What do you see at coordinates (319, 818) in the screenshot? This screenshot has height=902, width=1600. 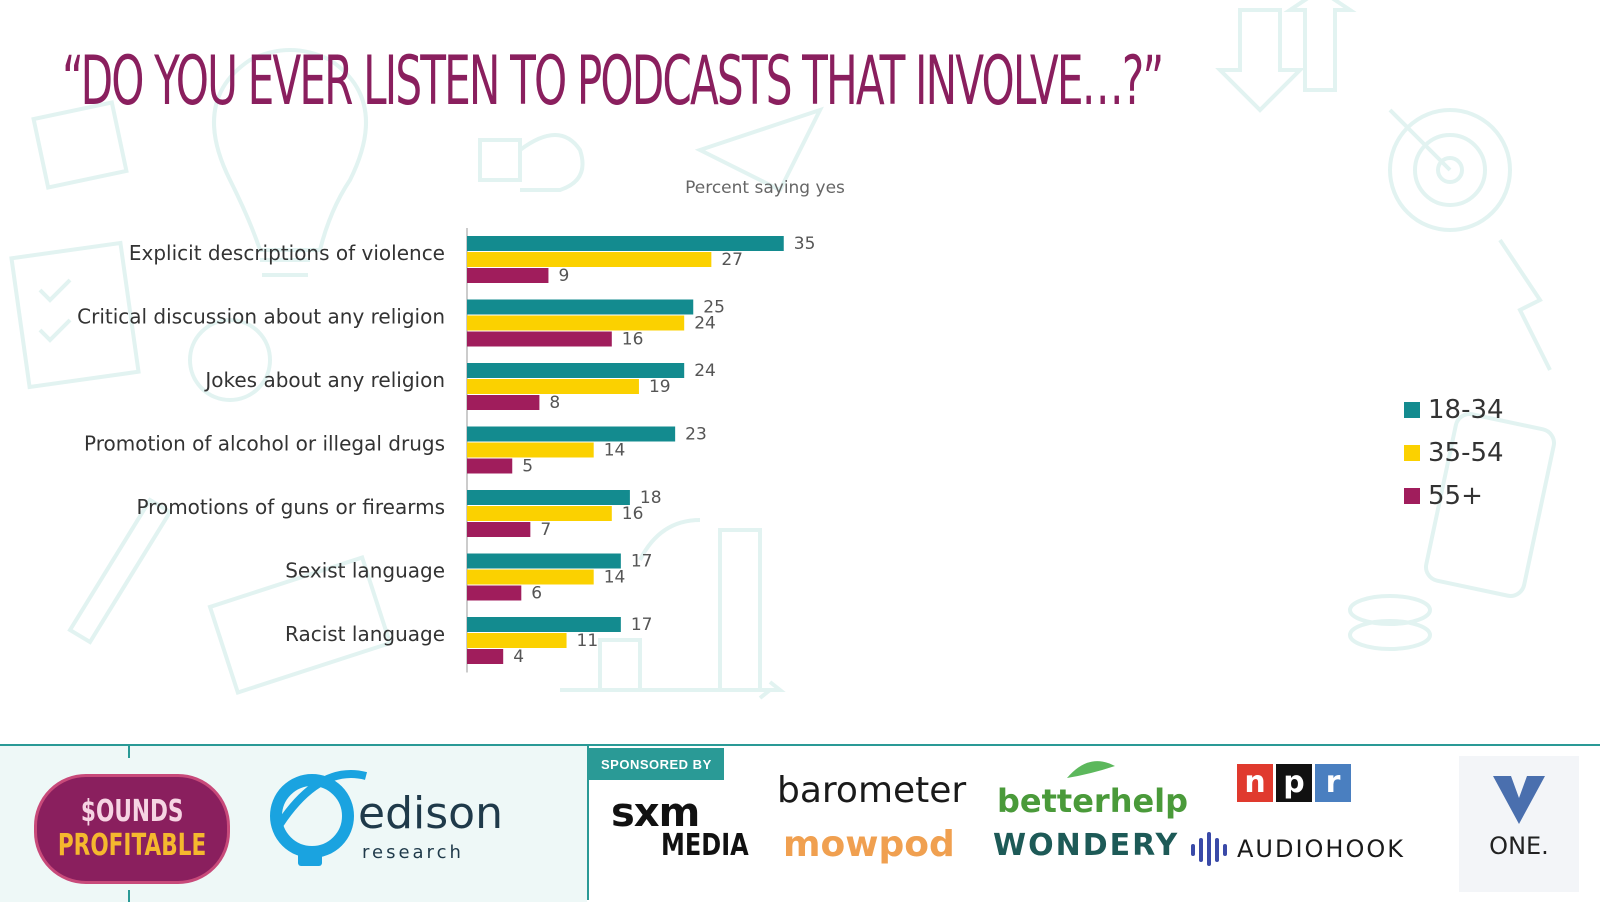 I see `edison-bulb-icon` at bounding box center [319, 818].